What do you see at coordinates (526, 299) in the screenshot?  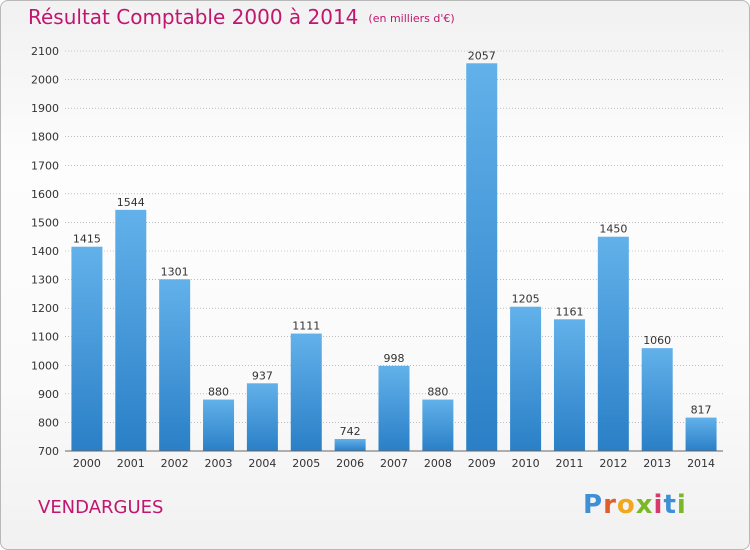 I see `value-label-2010: 1205` at bounding box center [526, 299].